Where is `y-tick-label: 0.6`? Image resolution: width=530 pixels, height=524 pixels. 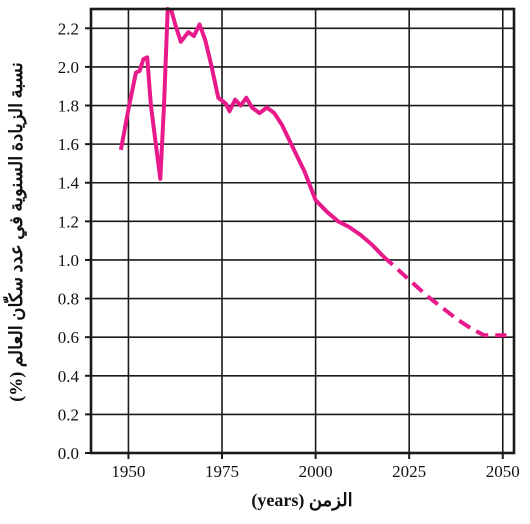 y-tick-label: 0.6 is located at coordinates (68, 337).